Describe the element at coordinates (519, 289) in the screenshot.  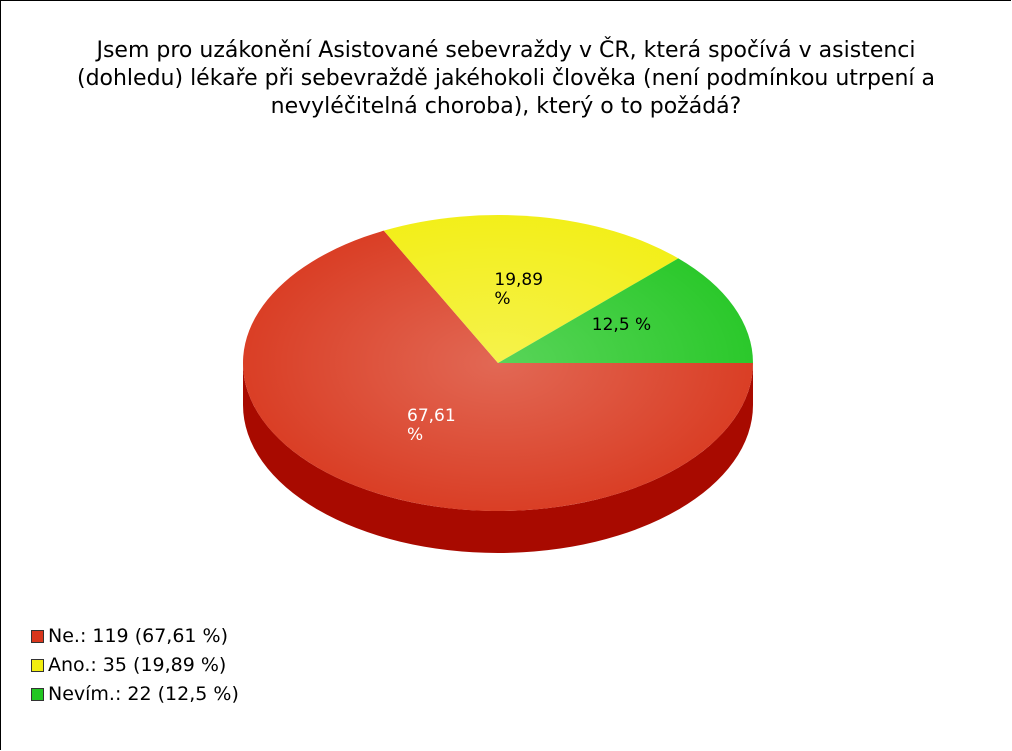
I see `data-label: 19,89 %` at that location.